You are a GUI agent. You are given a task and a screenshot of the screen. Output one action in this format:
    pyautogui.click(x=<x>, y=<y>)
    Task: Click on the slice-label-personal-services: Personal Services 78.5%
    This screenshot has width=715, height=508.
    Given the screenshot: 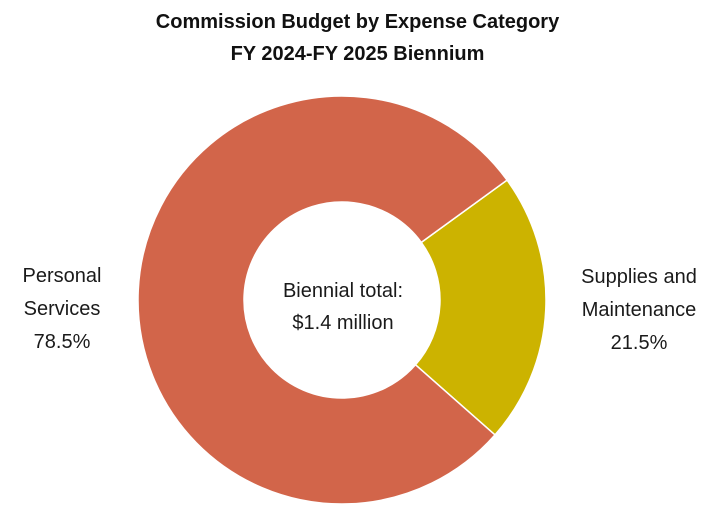 What is the action you would take?
    pyautogui.click(x=62, y=309)
    